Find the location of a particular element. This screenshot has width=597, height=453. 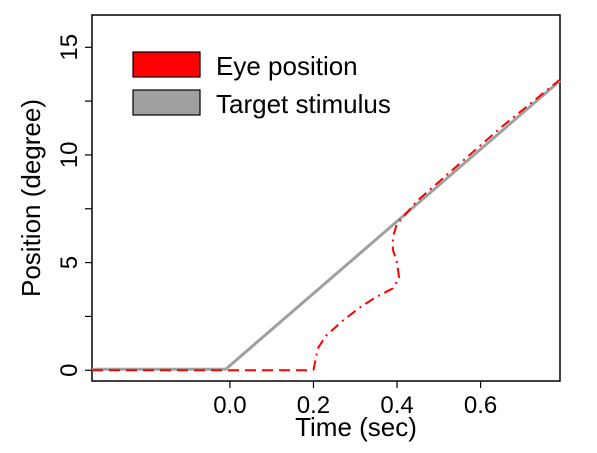

legend-swatch-eye-position is located at coordinates (166, 64).